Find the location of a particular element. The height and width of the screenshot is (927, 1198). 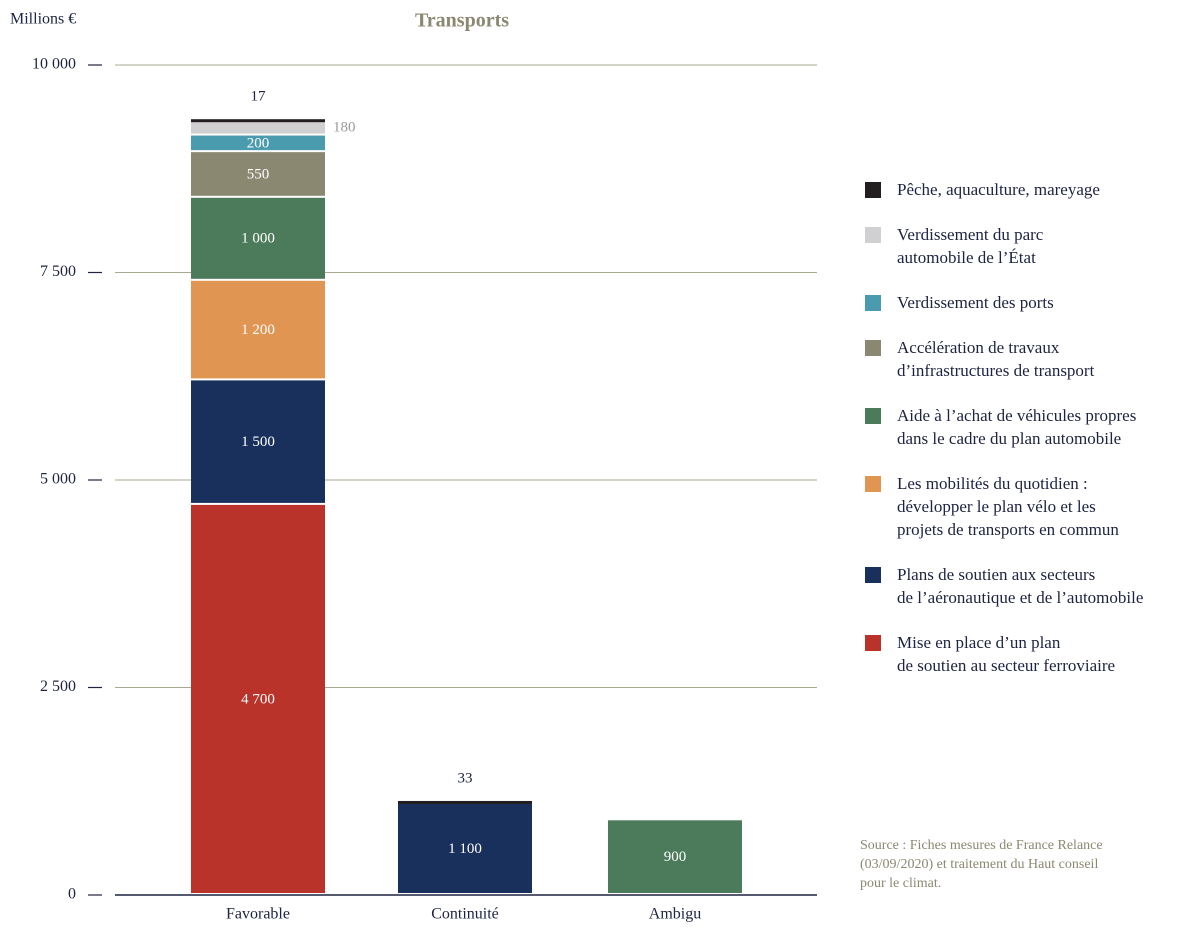

legend-label: Verdissement des ports is located at coordinates (975, 302).